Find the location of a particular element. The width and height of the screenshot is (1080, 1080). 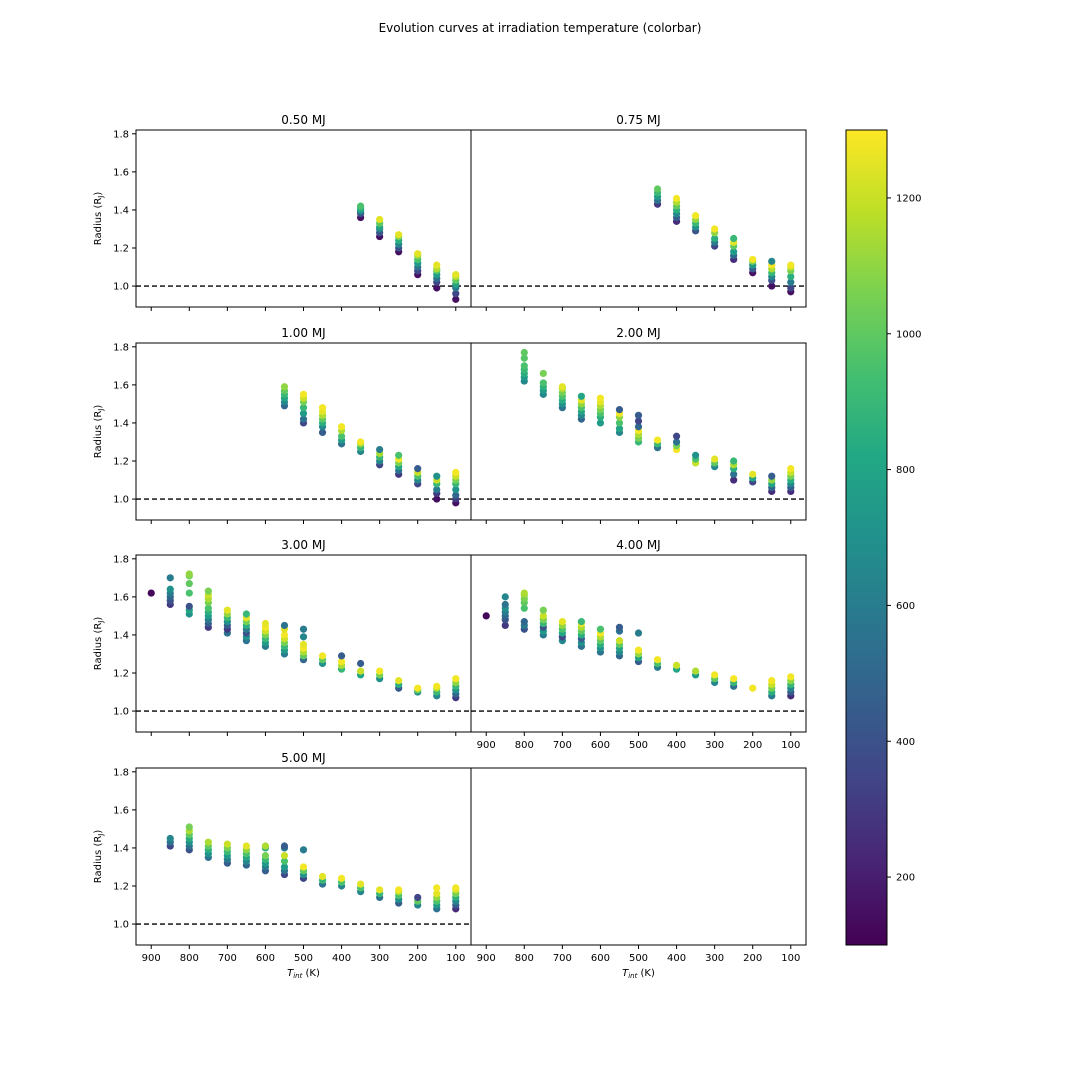

y-tick-label: 1.2 is located at coordinates (121, 462).